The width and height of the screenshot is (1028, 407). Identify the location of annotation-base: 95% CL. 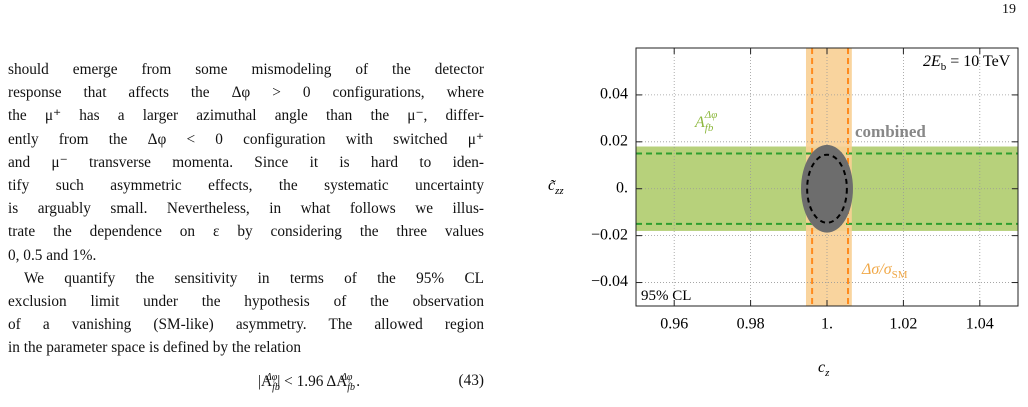
(666, 296).